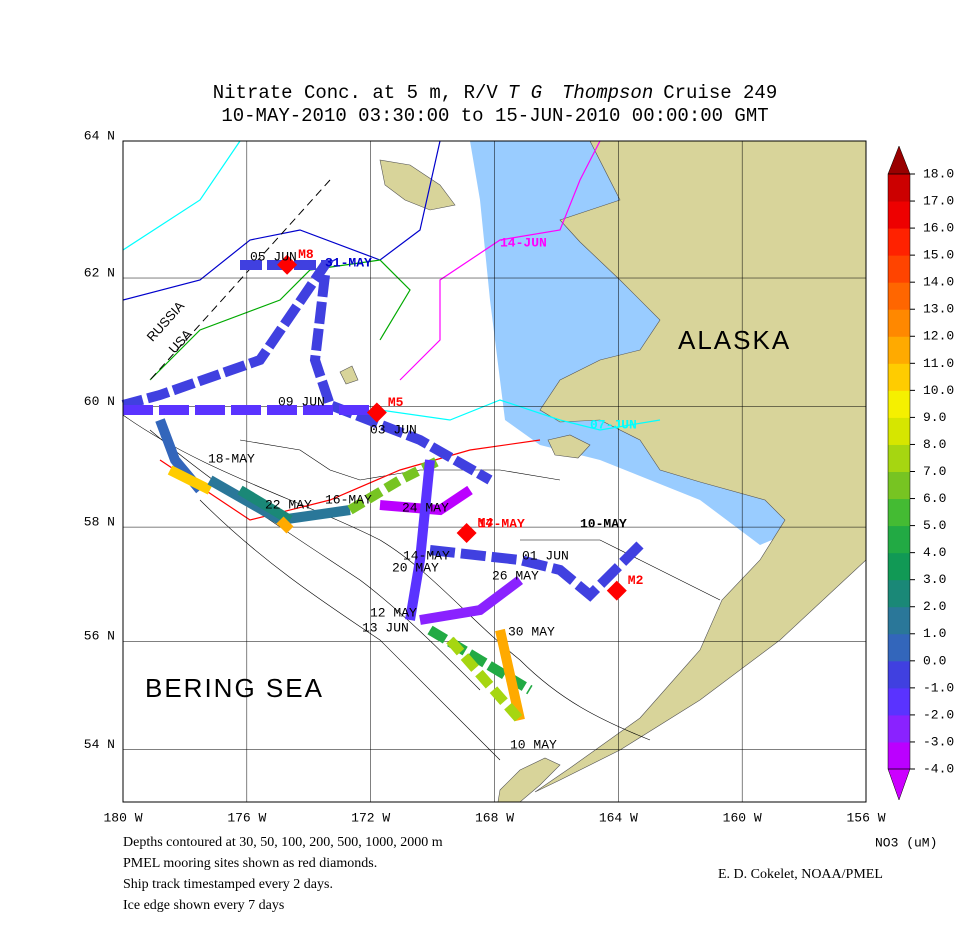 This screenshot has height=945, width=969. What do you see at coordinates (99, 272) in the screenshot?
I see `y-tick-label: 62 N` at bounding box center [99, 272].